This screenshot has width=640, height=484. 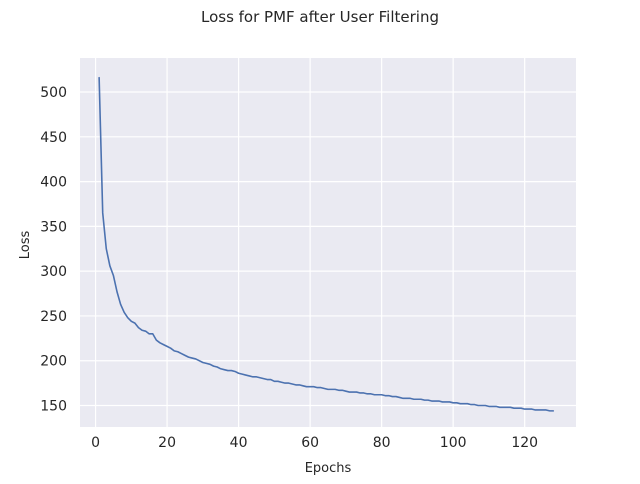 I want to click on x-tick-label: 80, so click(x=382, y=443).